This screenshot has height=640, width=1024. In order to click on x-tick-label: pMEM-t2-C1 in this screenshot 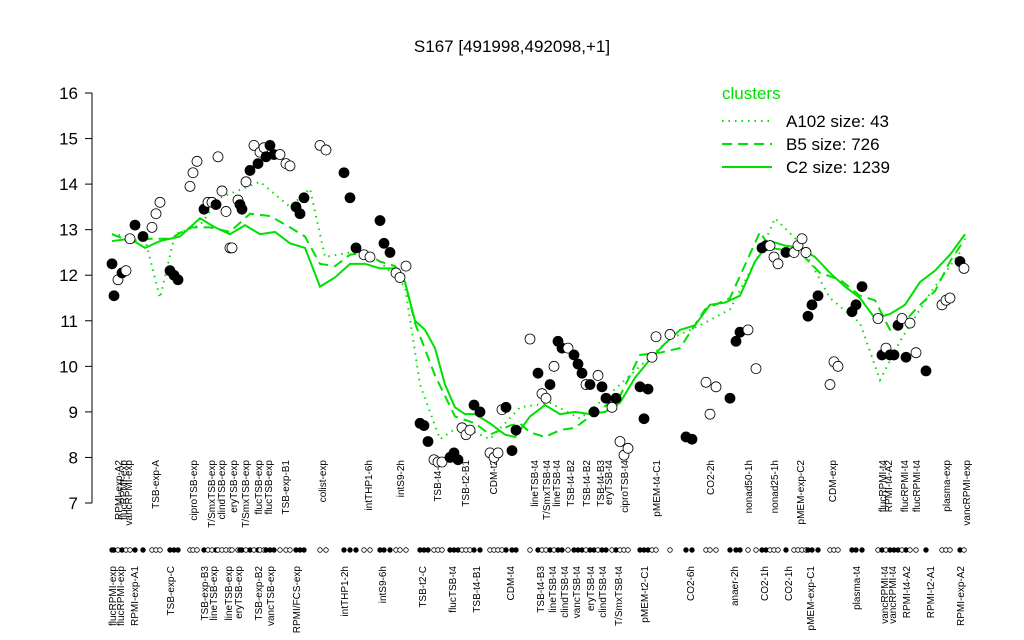, I will do `click(645, 594)`.